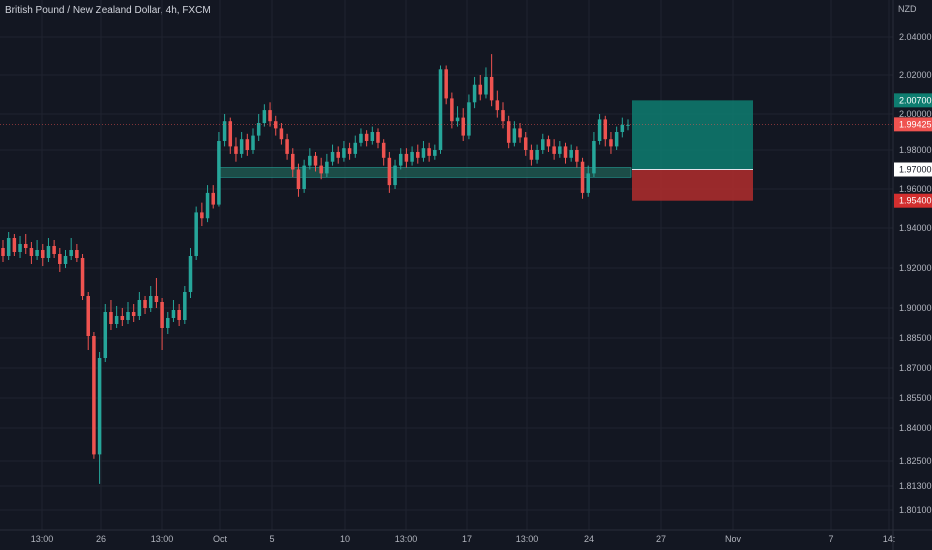 This screenshot has height=550, width=932. What do you see at coordinates (915, 124) in the screenshot?
I see `price-tag-label: 1.99425` at bounding box center [915, 124].